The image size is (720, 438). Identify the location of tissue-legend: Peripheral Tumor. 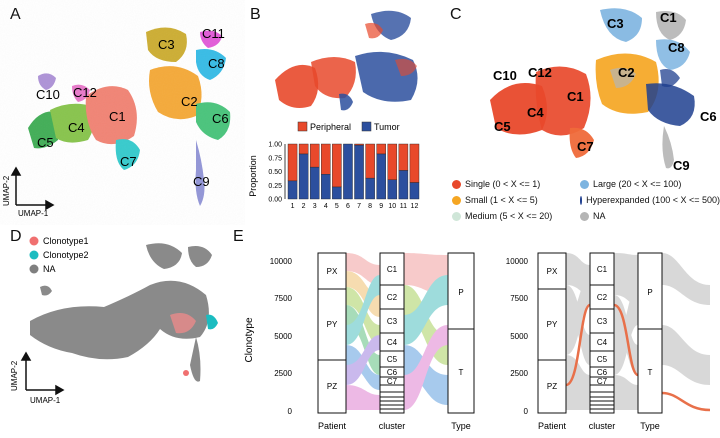
(348, 126).